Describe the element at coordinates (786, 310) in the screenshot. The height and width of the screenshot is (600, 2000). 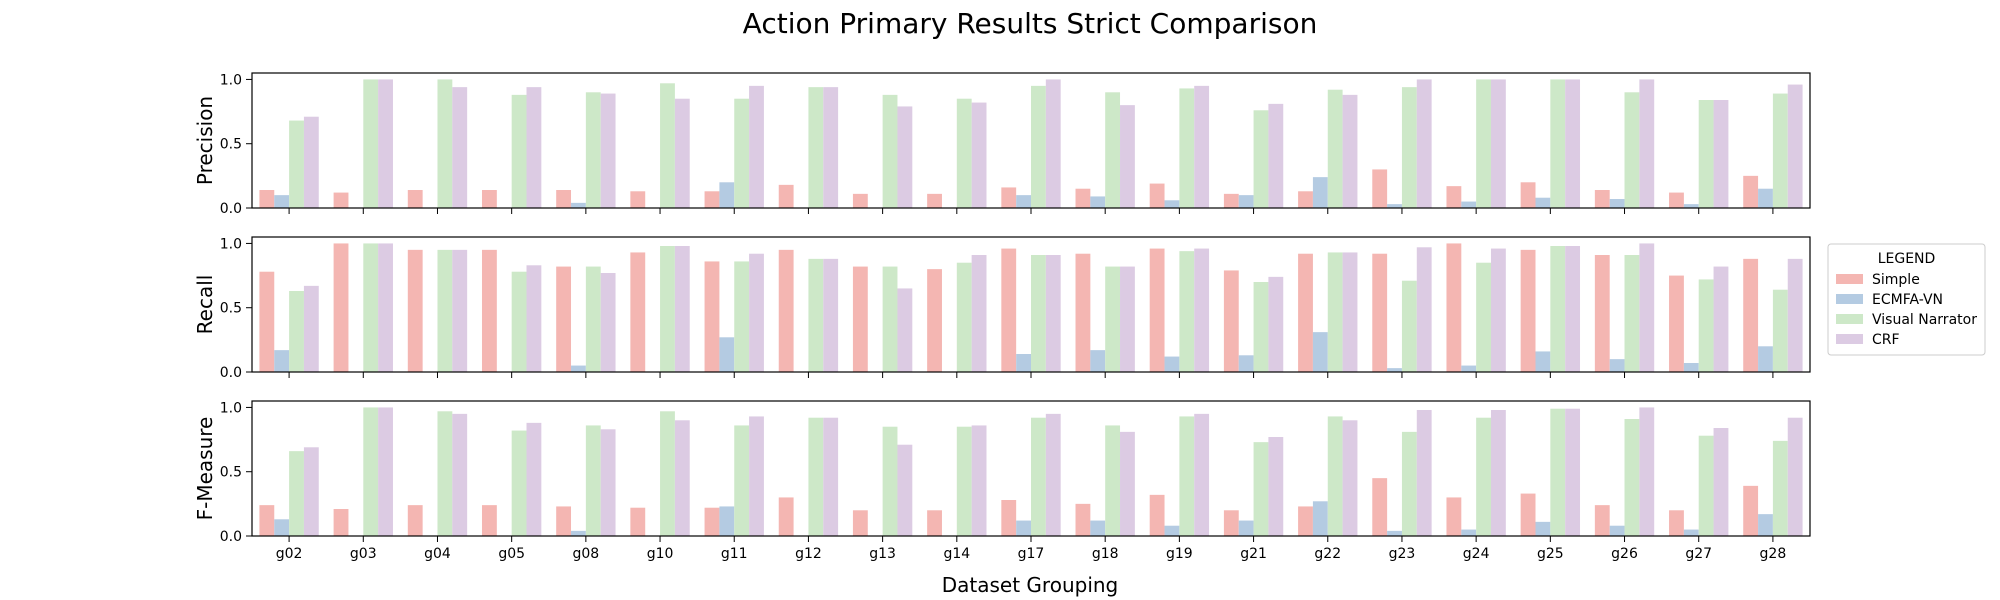
I see `bar-simple-g12` at that location.